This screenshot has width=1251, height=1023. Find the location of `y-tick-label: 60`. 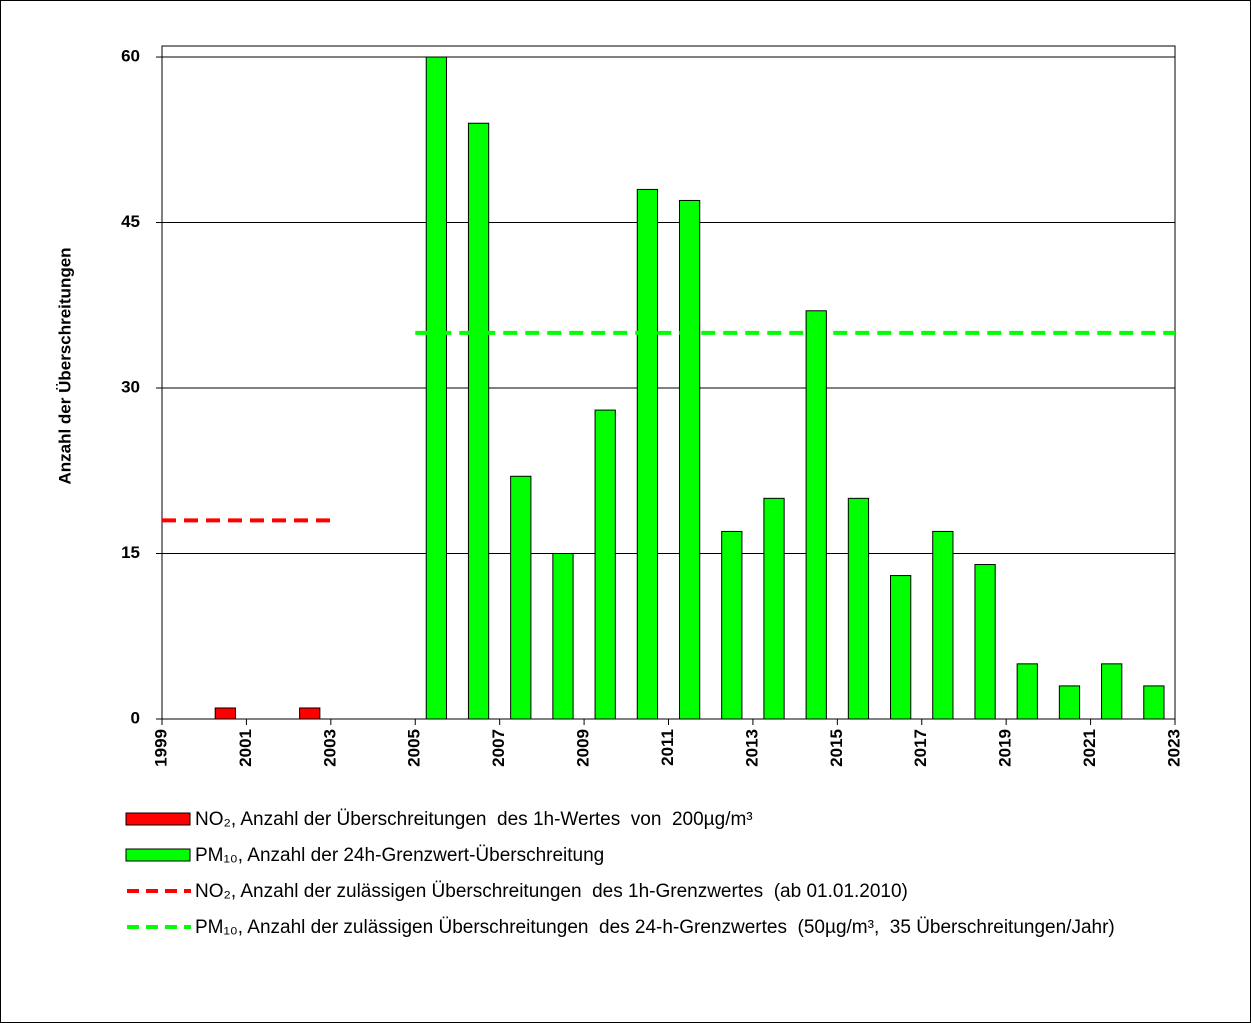

y-tick-label: 60 is located at coordinates (130, 56).